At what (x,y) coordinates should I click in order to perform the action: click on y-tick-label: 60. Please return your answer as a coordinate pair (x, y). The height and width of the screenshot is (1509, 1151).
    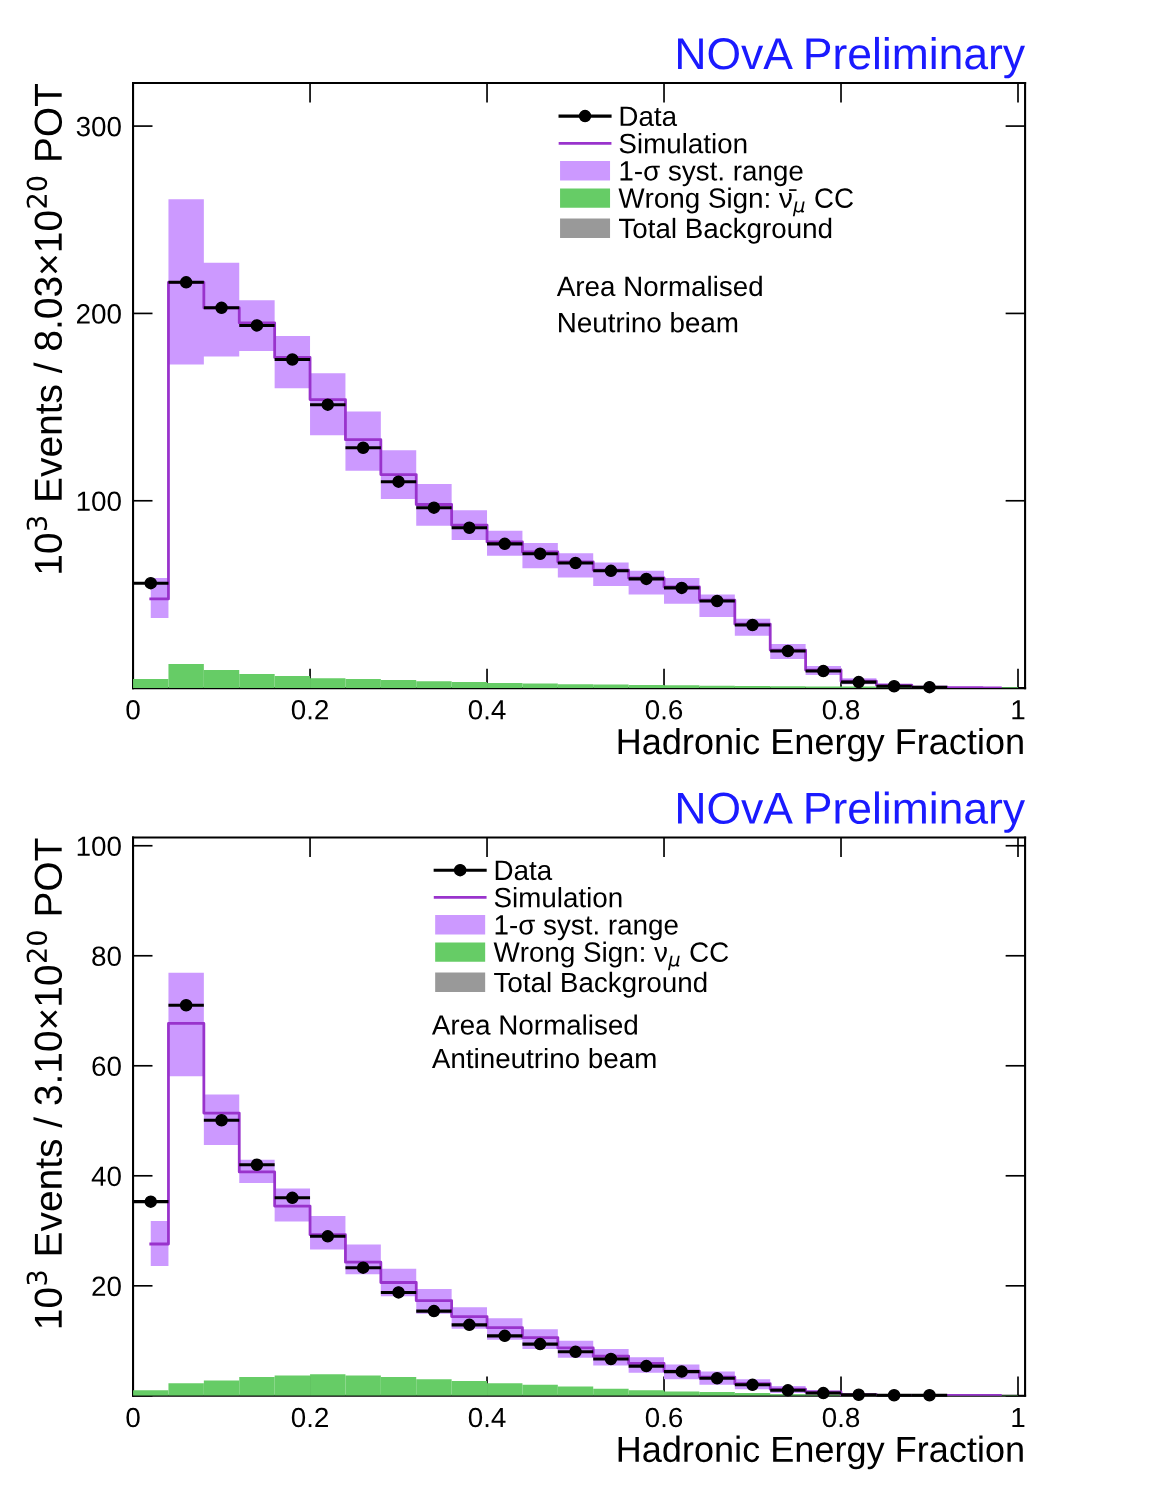
    Looking at the image, I should click on (106, 1066).